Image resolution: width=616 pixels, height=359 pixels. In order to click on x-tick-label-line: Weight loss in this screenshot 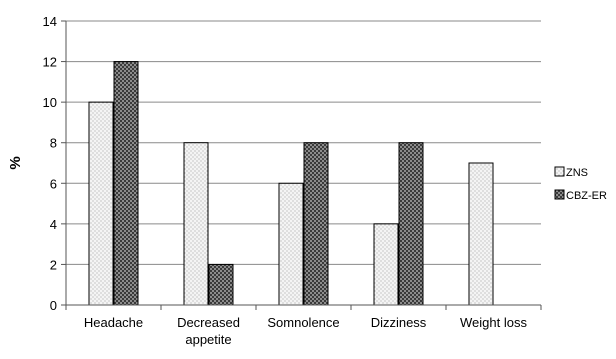, I will do `click(493, 322)`.